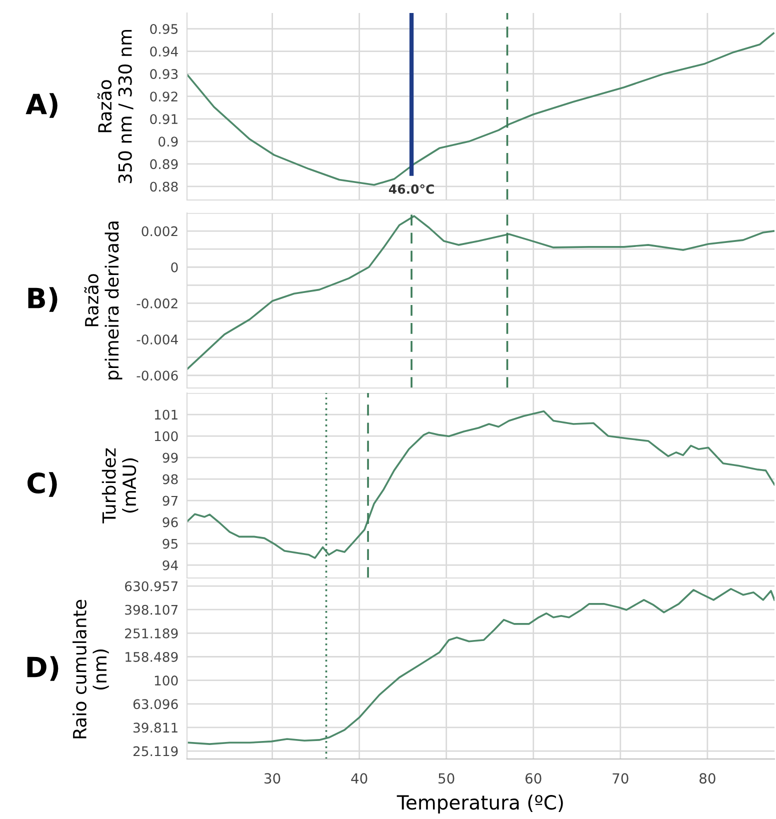  Describe the element at coordinates (103, 301) in the screenshot. I see `y-axis-title: Razão primeira derivada` at that location.